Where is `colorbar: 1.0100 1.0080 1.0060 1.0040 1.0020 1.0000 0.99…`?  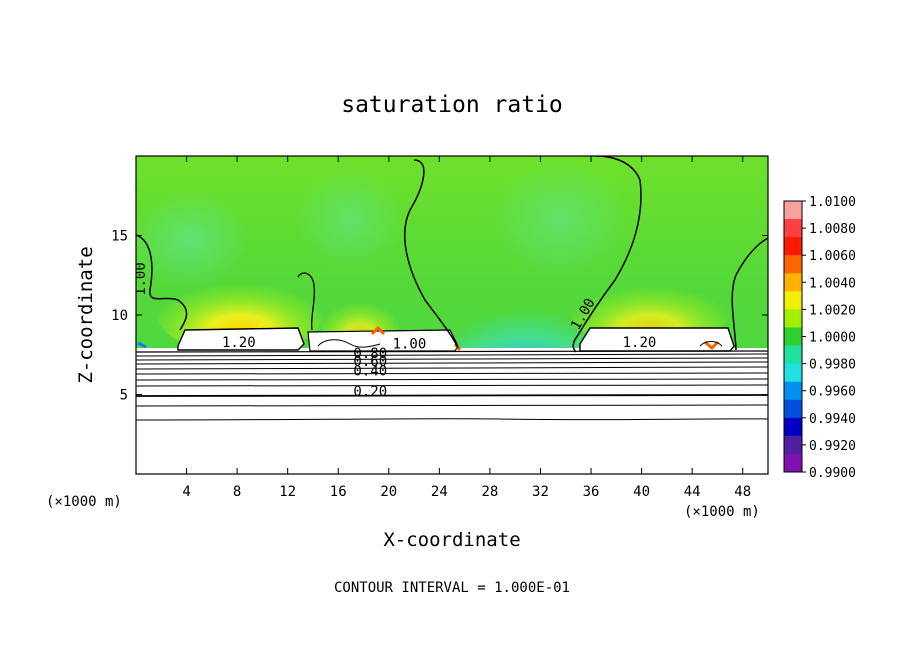 colorbar: 1.0100 1.0080 1.0060 1.0040 1.0020 1.0000 0.99… is located at coordinates (819, 338).